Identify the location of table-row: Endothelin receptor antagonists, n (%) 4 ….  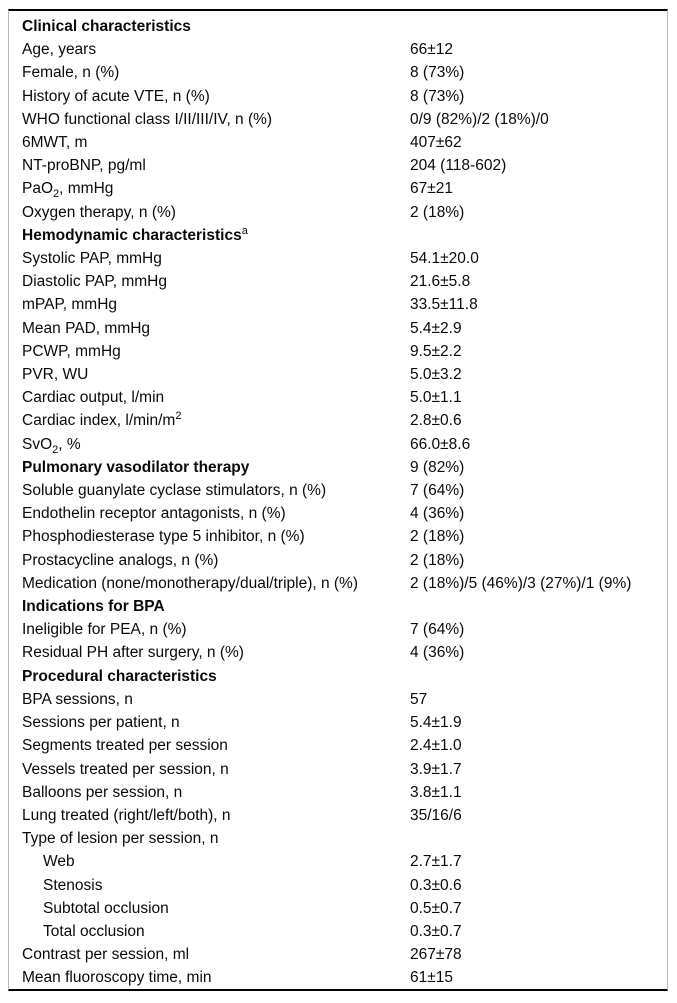
(341, 513).